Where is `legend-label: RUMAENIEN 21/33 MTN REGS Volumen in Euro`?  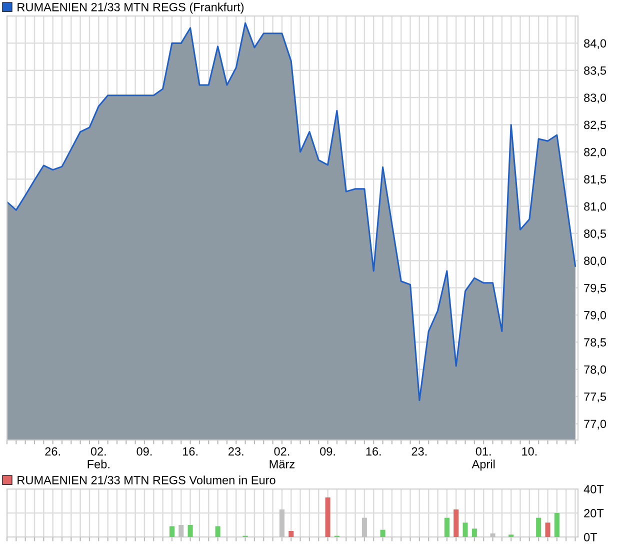 legend-label: RUMAENIEN 21/33 MTN REGS Volumen in Euro is located at coordinates (147, 480).